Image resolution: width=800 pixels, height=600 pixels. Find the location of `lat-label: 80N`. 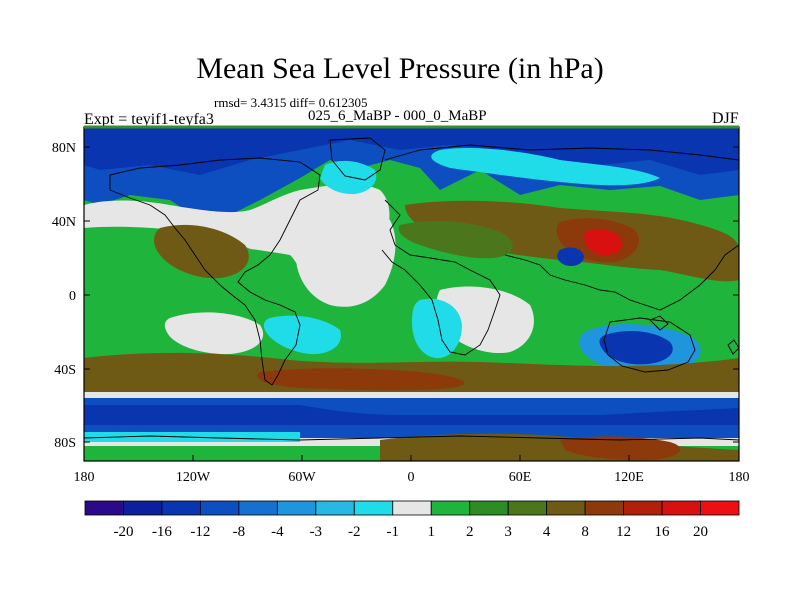

lat-label: 80N is located at coordinates (64, 148).